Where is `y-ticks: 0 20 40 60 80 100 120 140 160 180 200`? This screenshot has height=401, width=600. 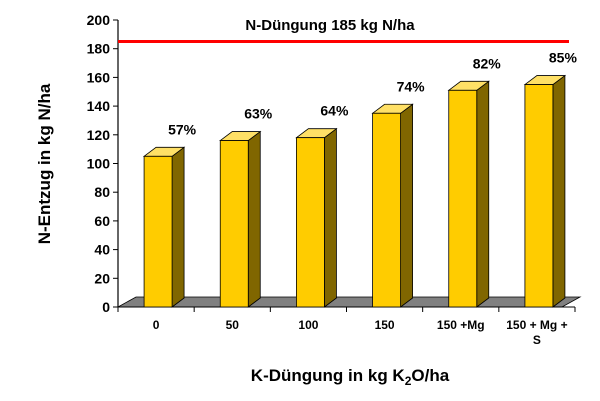
y-ticks: 0 20 40 60 80 100 120 140 160 180 200 is located at coordinates (102, 163).